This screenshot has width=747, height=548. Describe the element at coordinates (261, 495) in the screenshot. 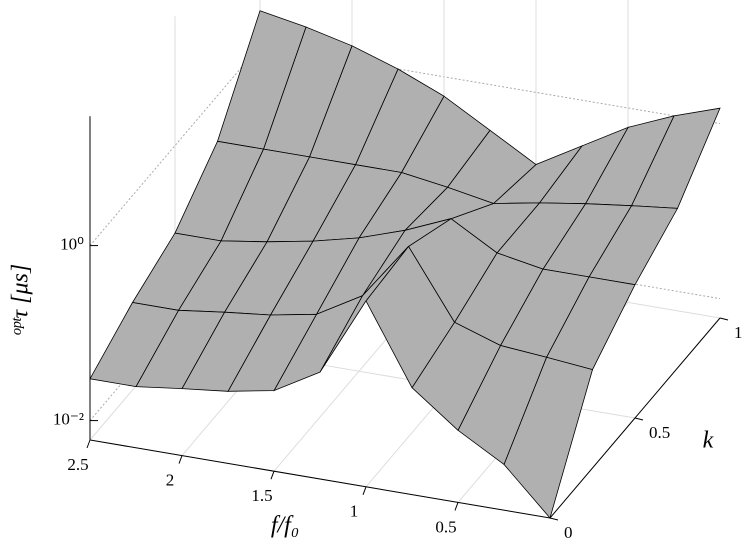

I see `x-tick-label: 1.5` at that location.